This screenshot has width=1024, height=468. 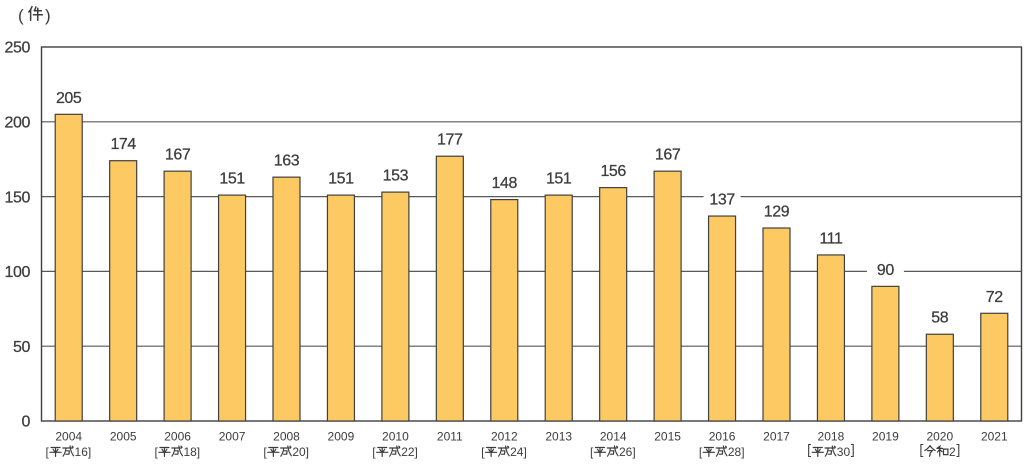 I want to click on svg-text: 250, so click(x=18, y=48).